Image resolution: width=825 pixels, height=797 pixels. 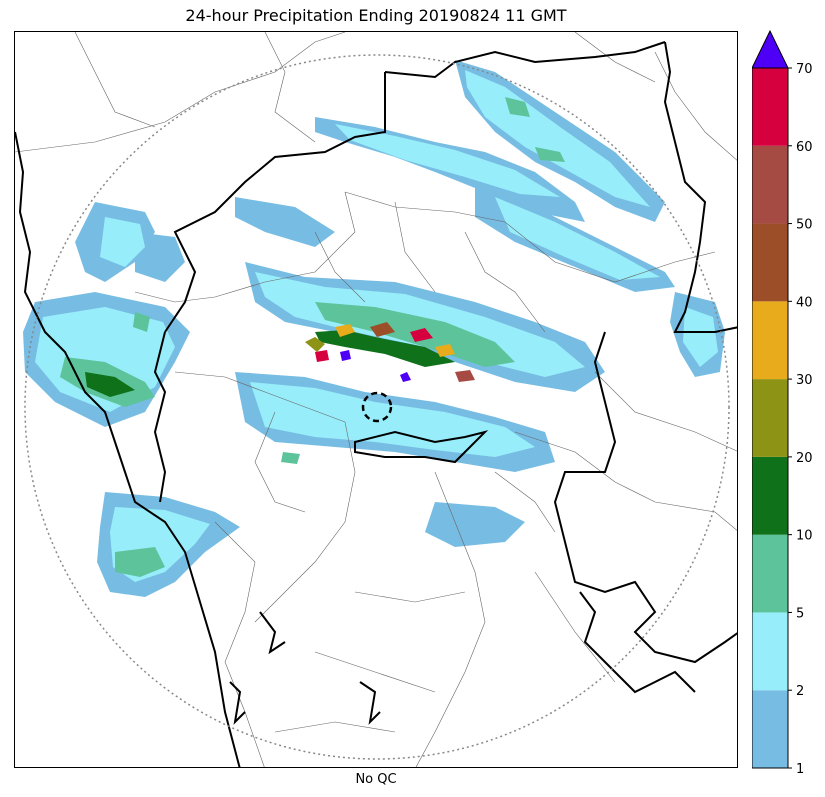 I want to click on colorbar-tick-label: 50, so click(x=804, y=225).